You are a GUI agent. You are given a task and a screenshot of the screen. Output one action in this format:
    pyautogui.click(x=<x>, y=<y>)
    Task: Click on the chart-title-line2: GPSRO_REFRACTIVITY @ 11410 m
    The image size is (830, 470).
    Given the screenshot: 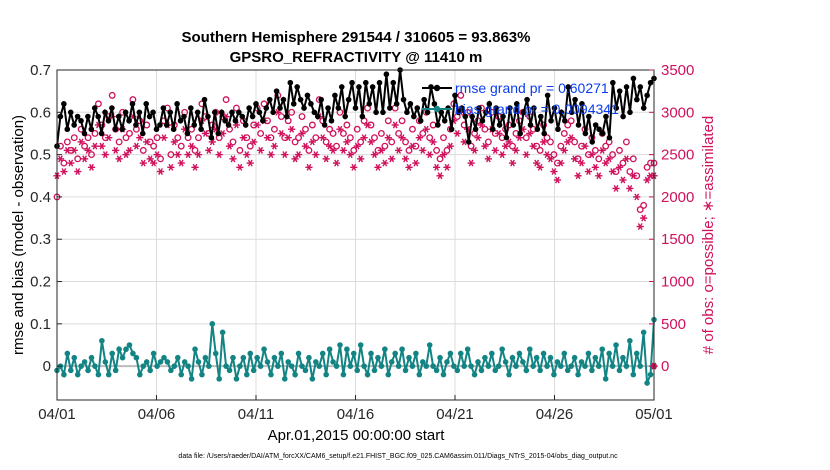 What is the action you would take?
    pyautogui.click(x=356, y=57)
    